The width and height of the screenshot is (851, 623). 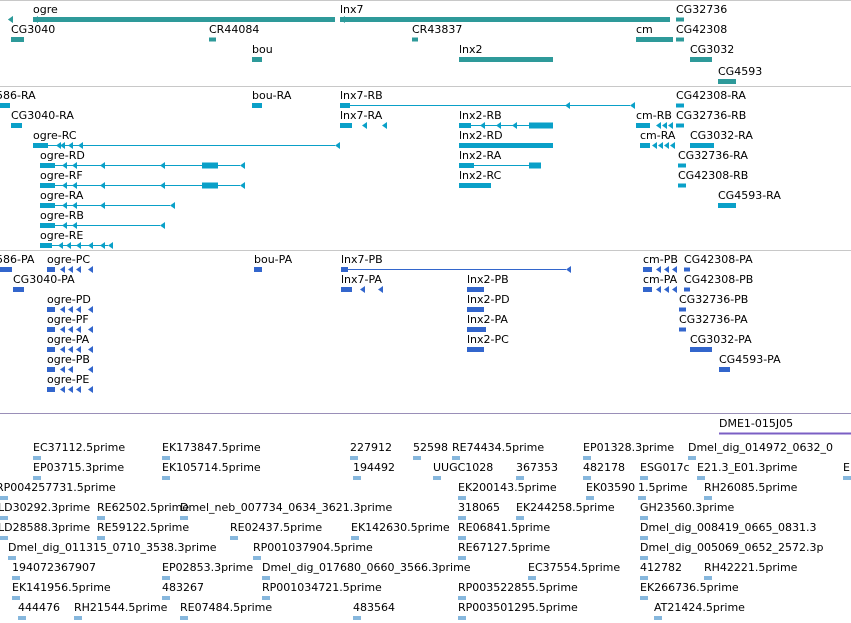 I want to click on feature-label: cm-PA, so click(x=660, y=279).